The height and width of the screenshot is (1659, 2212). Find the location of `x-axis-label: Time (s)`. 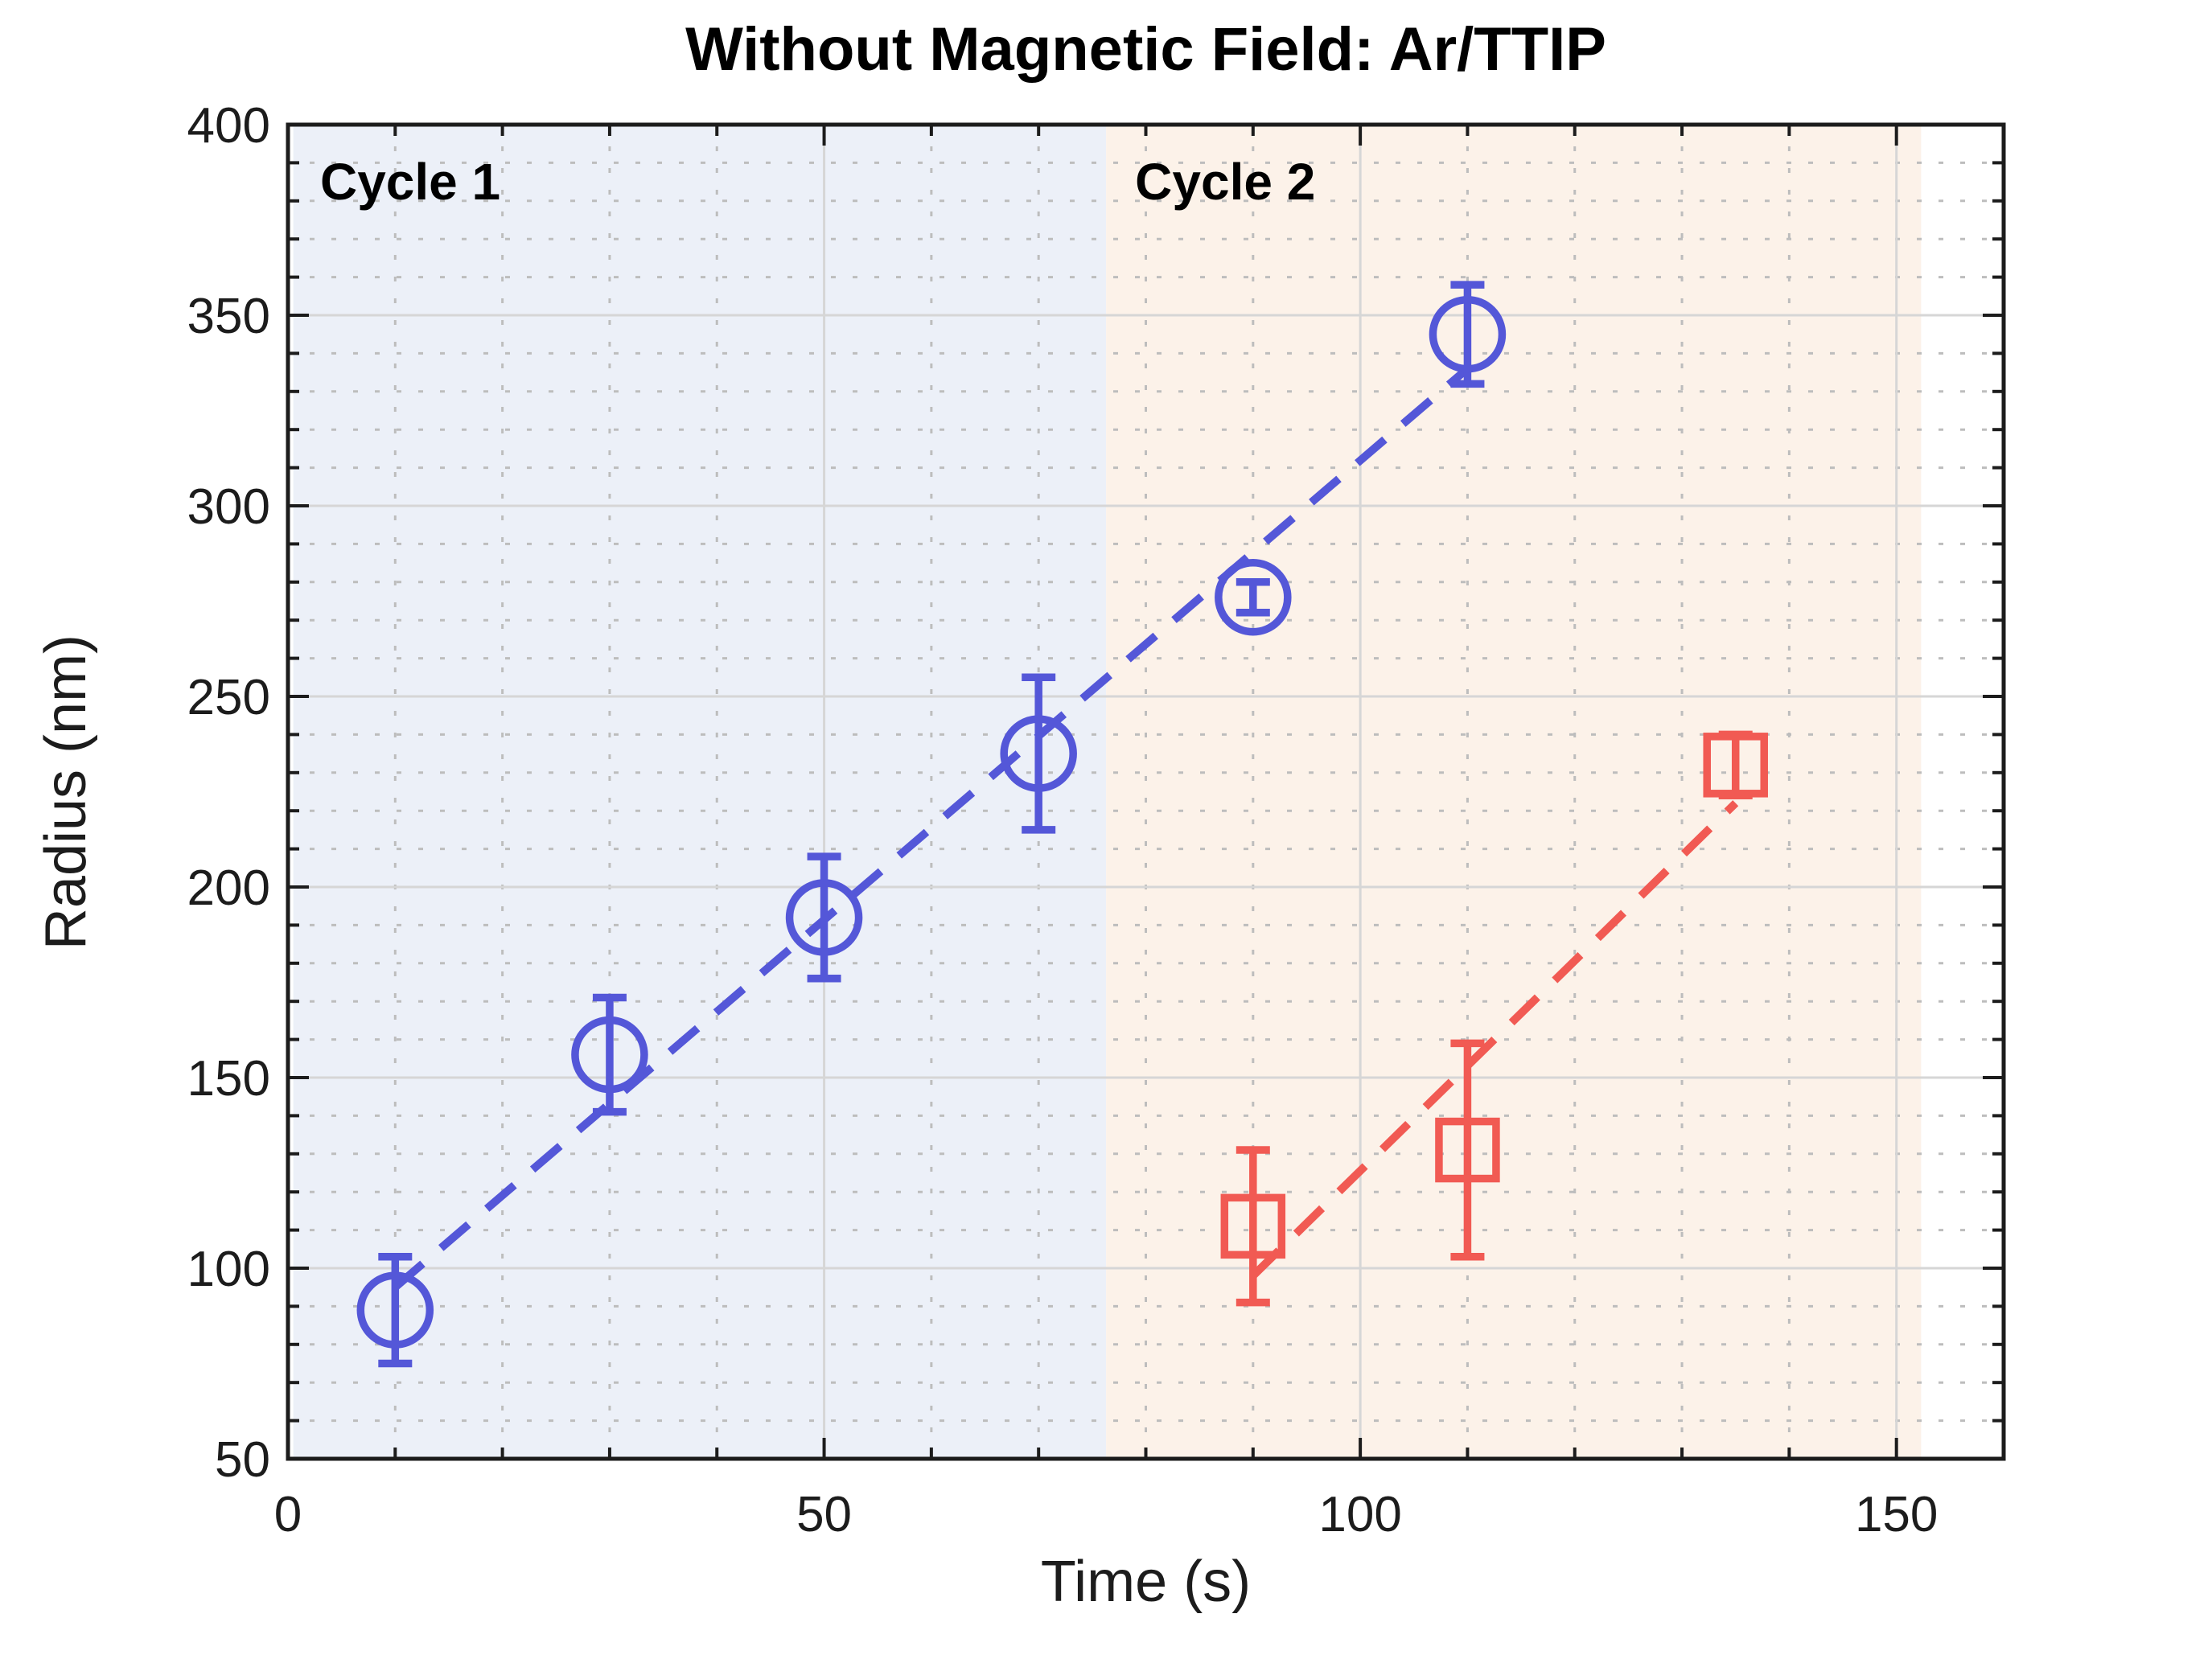

x-axis-label: Time (s) is located at coordinates (1146, 1582).